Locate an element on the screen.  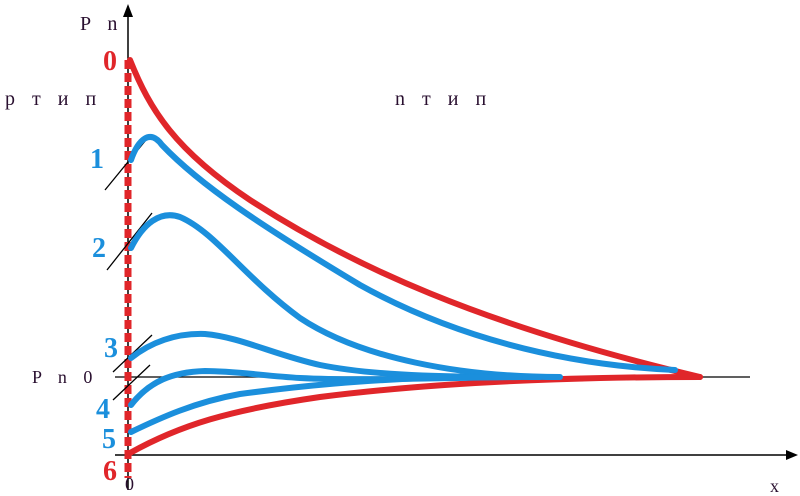
curve-label-3: 3 is located at coordinates (111, 348).